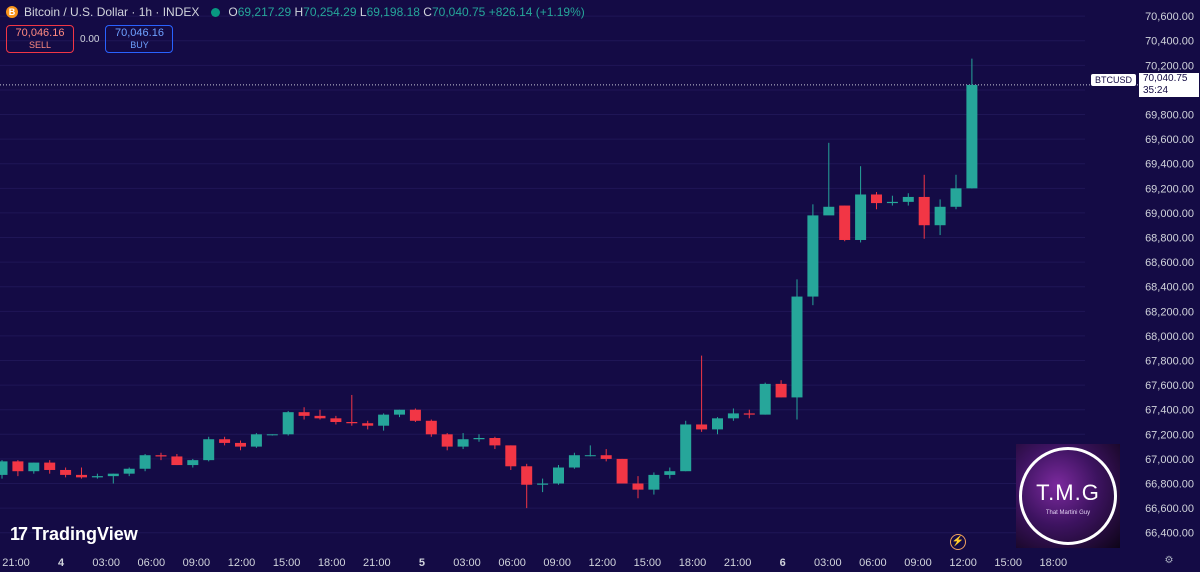  What do you see at coordinates (85, 534) in the screenshot?
I see `tradingview-logo-text: TradingView` at bounding box center [85, 534].